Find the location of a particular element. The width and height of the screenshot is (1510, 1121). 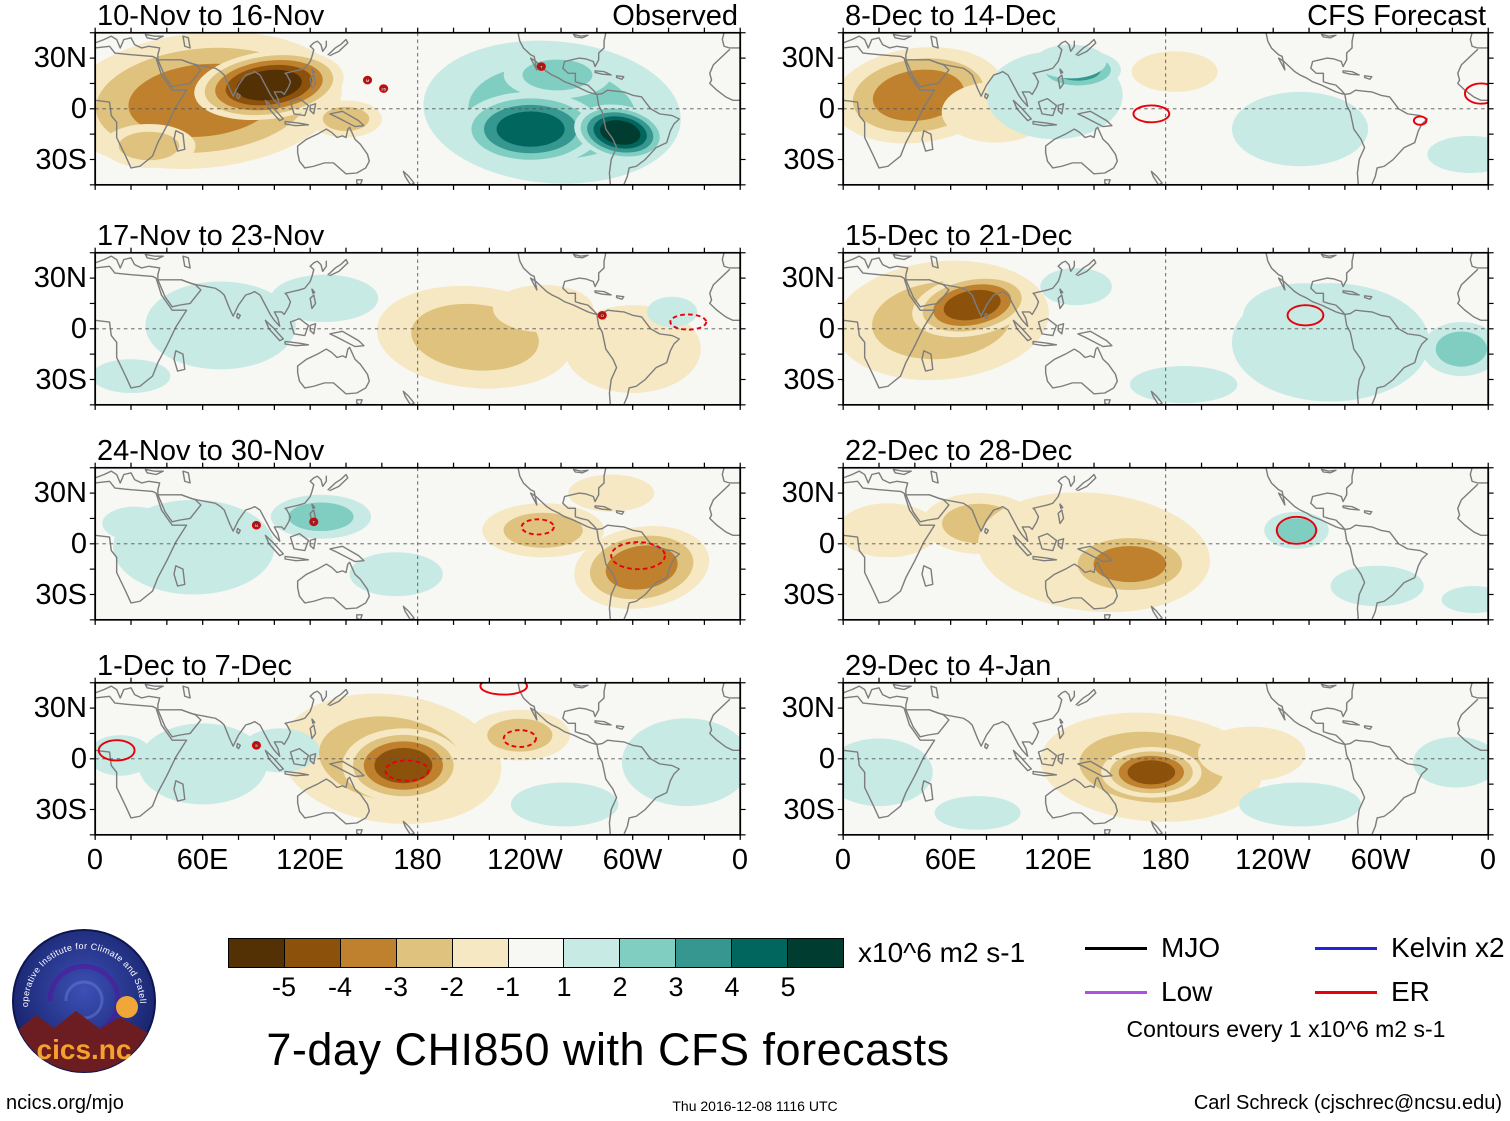

map-panel-fcst-week2: 15-Dec to 21-Dec is located at coordinates (1165, 316).